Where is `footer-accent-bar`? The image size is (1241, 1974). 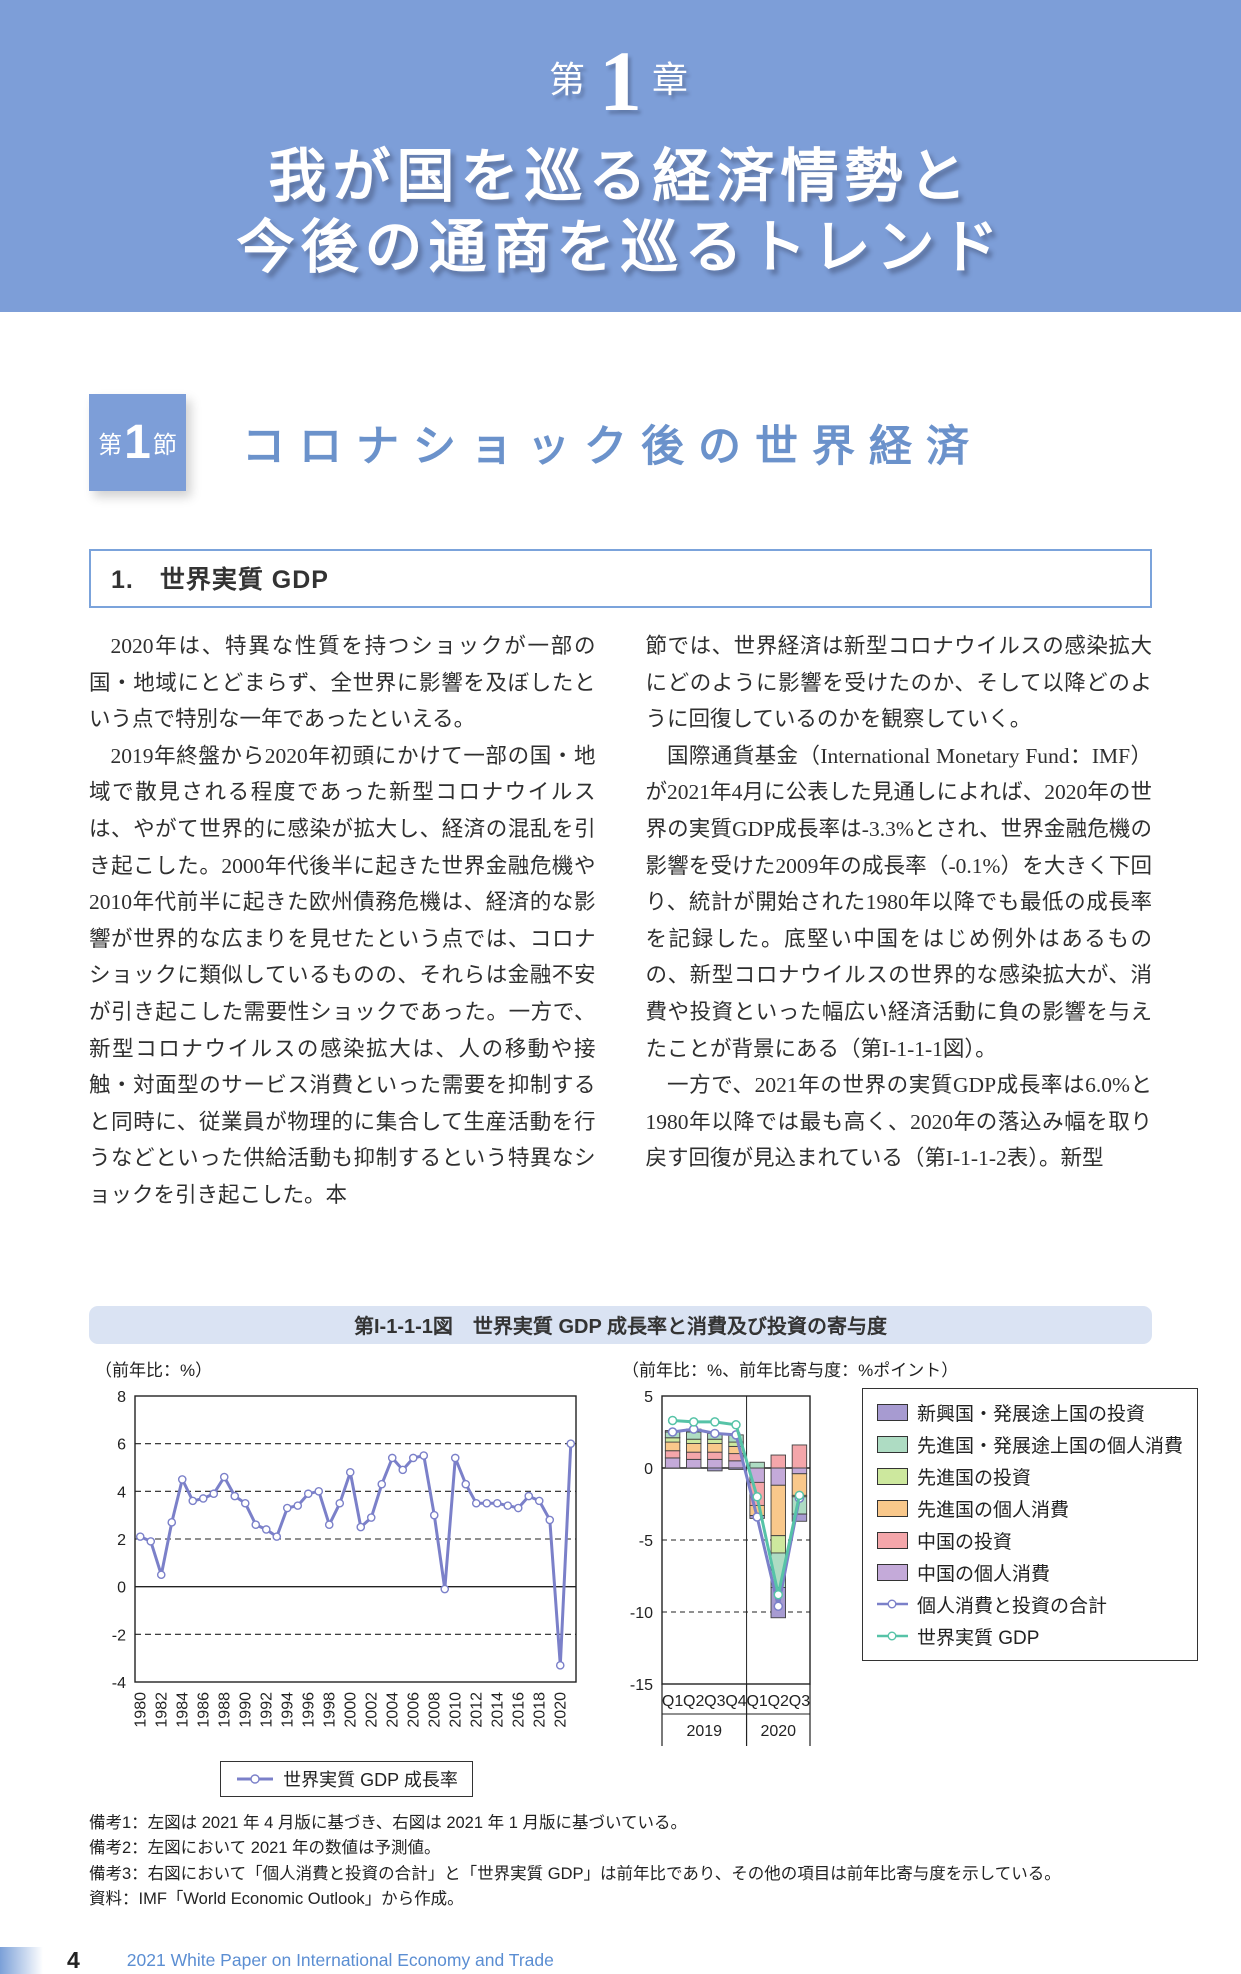
footer-accent-bar is located at coordinates (21, 1960).